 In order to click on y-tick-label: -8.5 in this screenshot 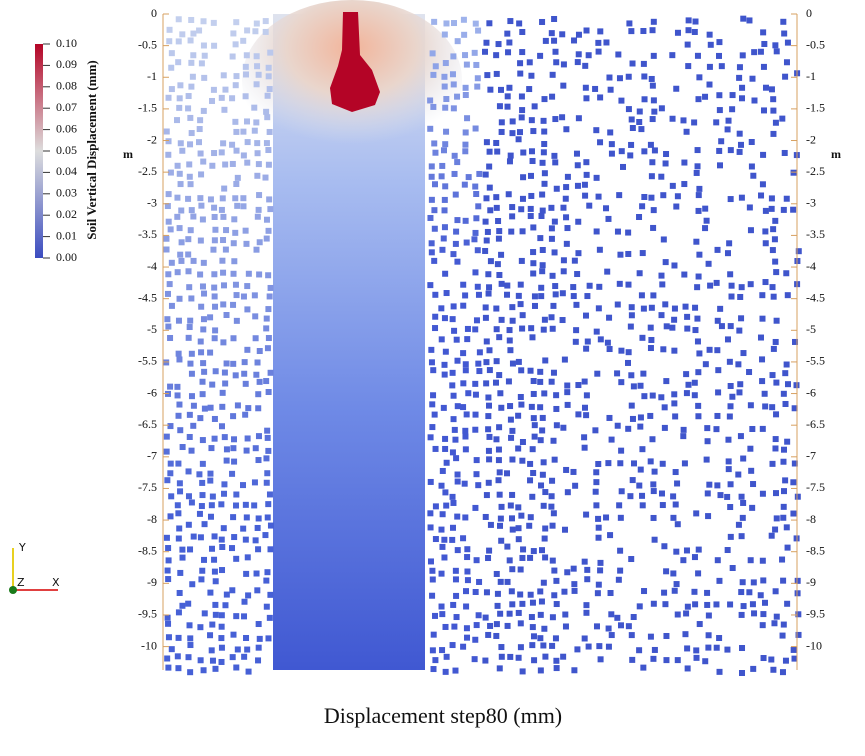, I will do `click(815, 550)`.